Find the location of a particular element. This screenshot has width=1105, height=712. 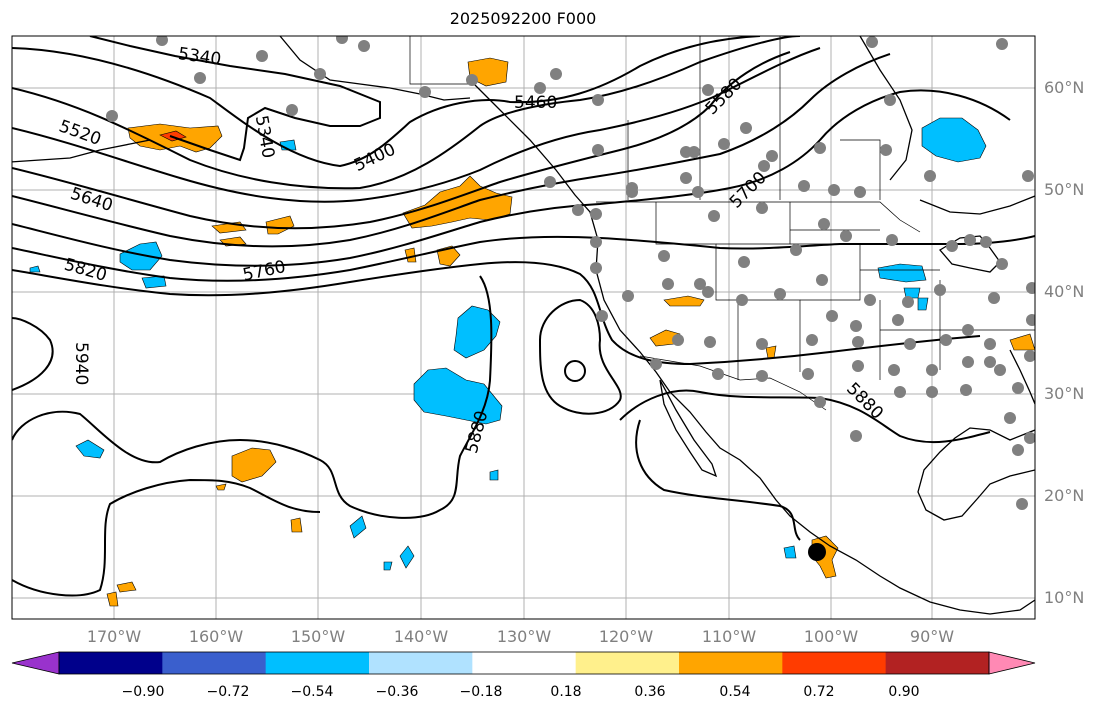

contour-label: 5520 is located at coordinates (79, 133).